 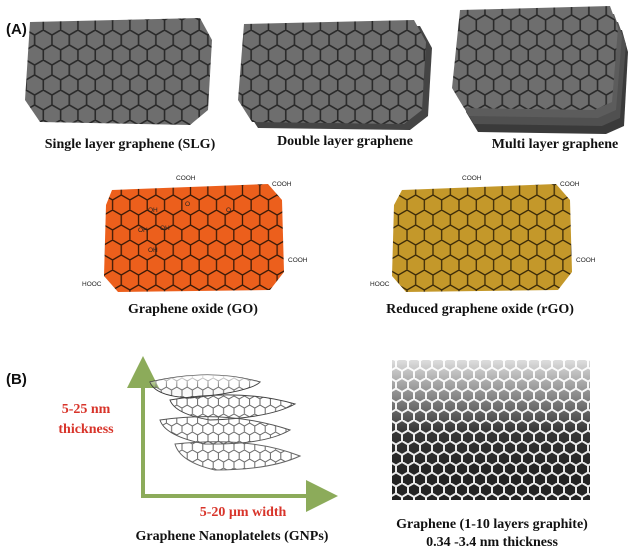 What do you see at coordinates (86, 409) in the screenshot?
I see `thickness-label: 5-25 nm` at bounding box center [86, 409].